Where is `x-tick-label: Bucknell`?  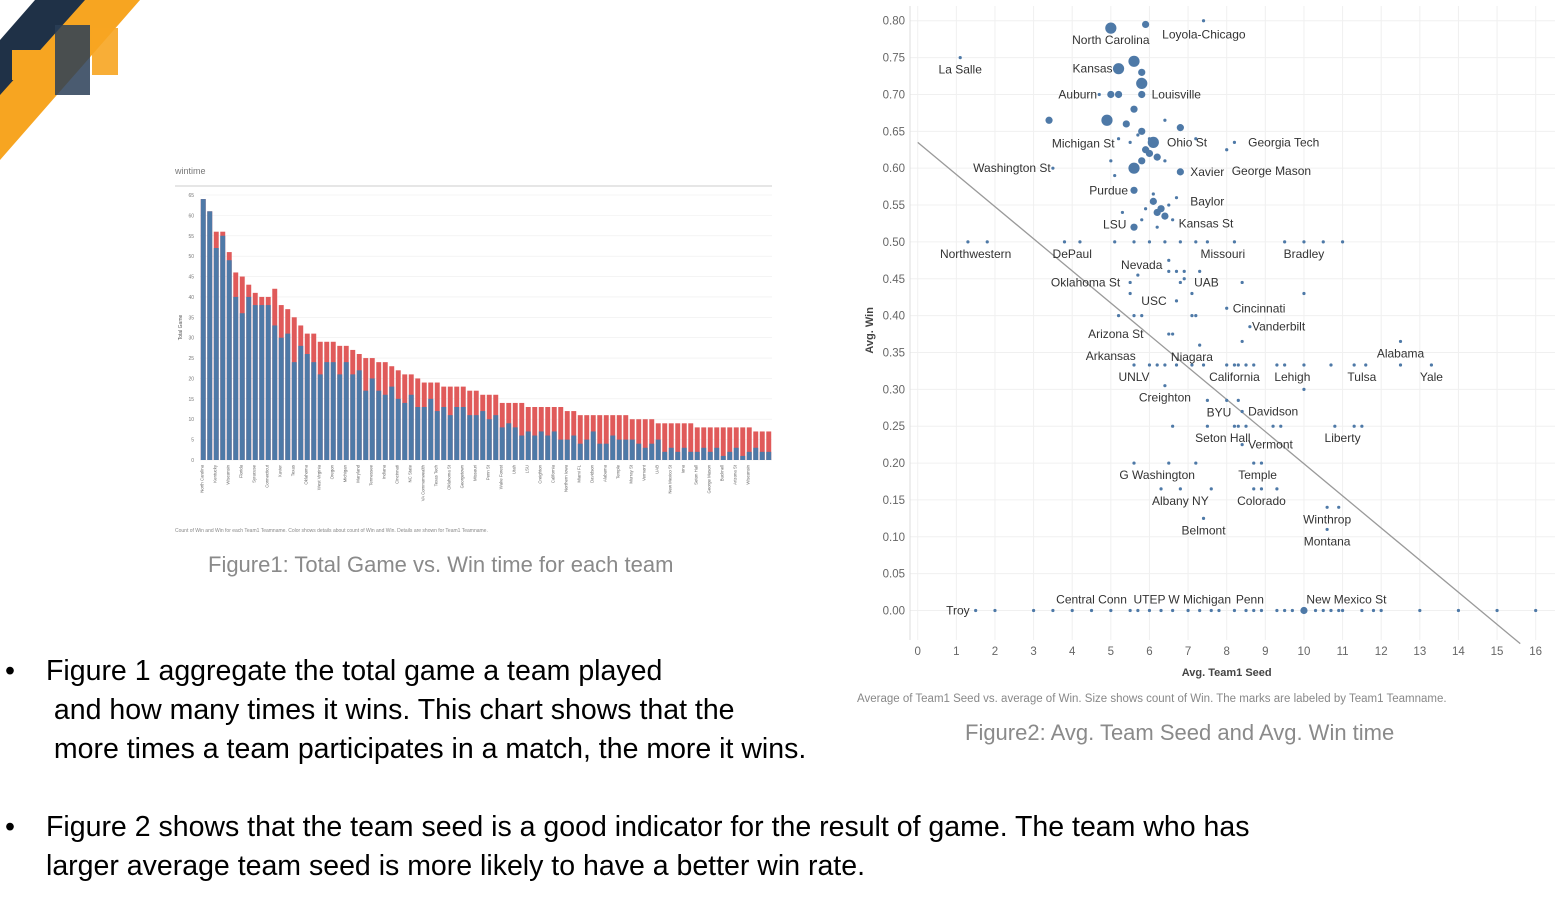
x-tick-label: Bucknell is located at coordinates (721, 473).